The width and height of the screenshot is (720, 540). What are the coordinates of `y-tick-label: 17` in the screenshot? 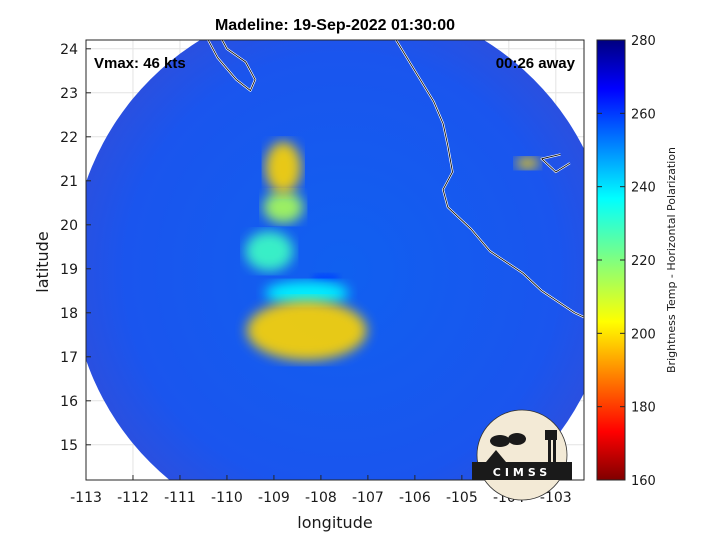 It's located at (69, 358).